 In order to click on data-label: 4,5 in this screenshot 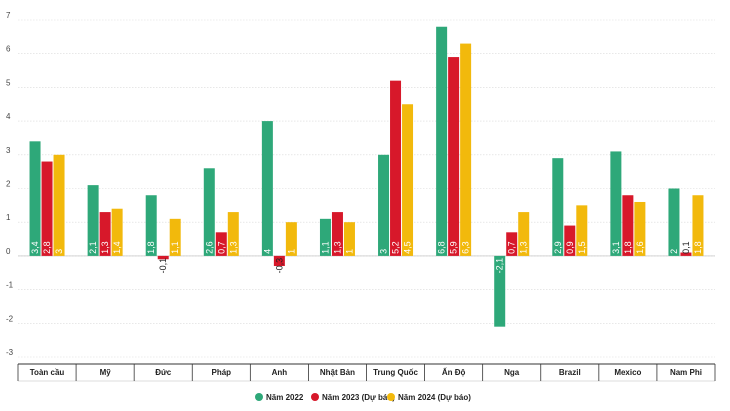, I will do `click(408, 247)`.